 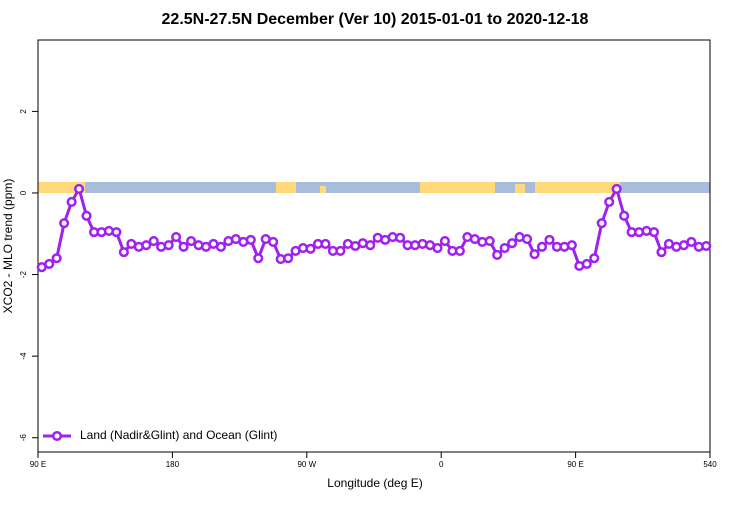 What do you see at coordinates (306, 464) in the screenshot?
I see `x-tick-label: 90 W` at bounding box center [306, 464].